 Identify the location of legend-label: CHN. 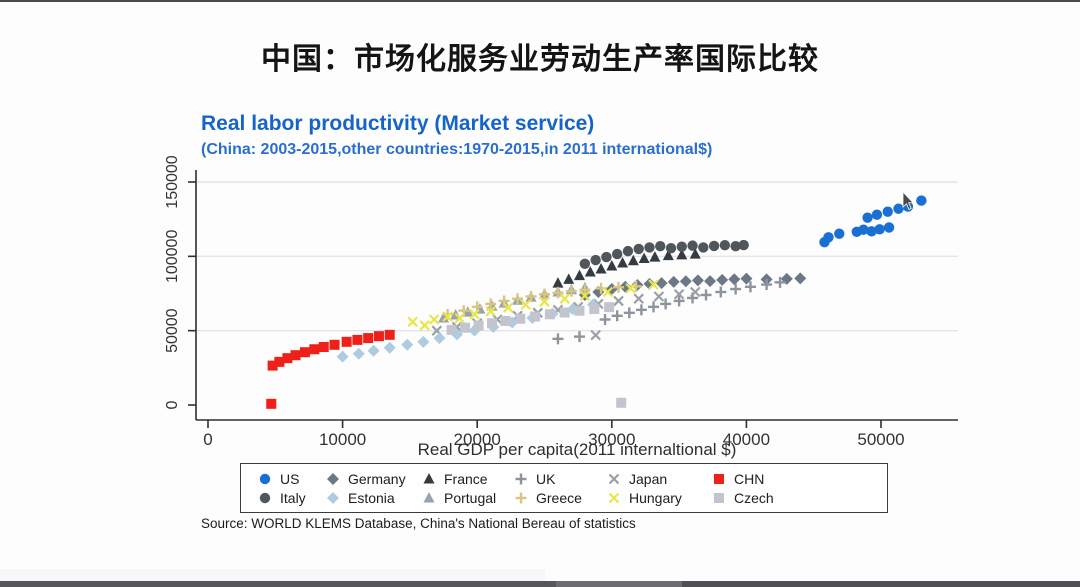
(749, 479).